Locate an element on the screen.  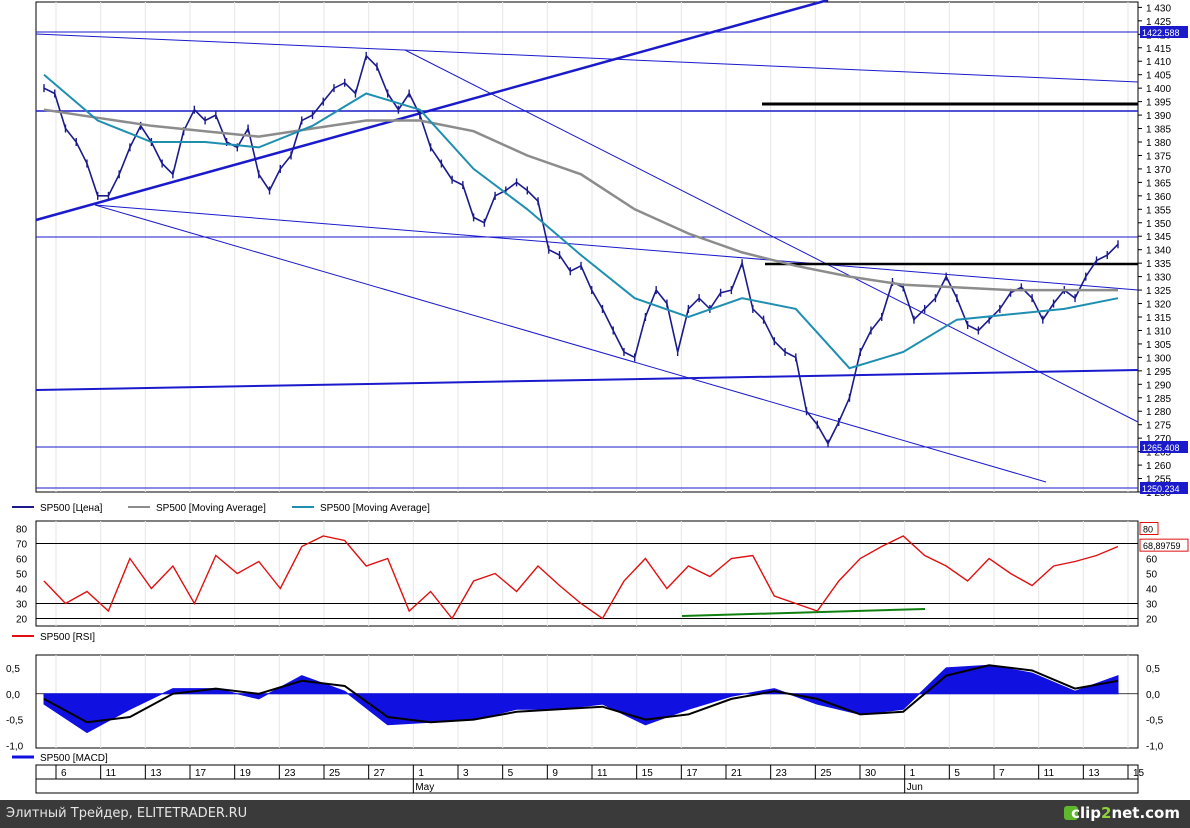
price-y-tick-label: 1 295 is located at coordinates (1158, 372).